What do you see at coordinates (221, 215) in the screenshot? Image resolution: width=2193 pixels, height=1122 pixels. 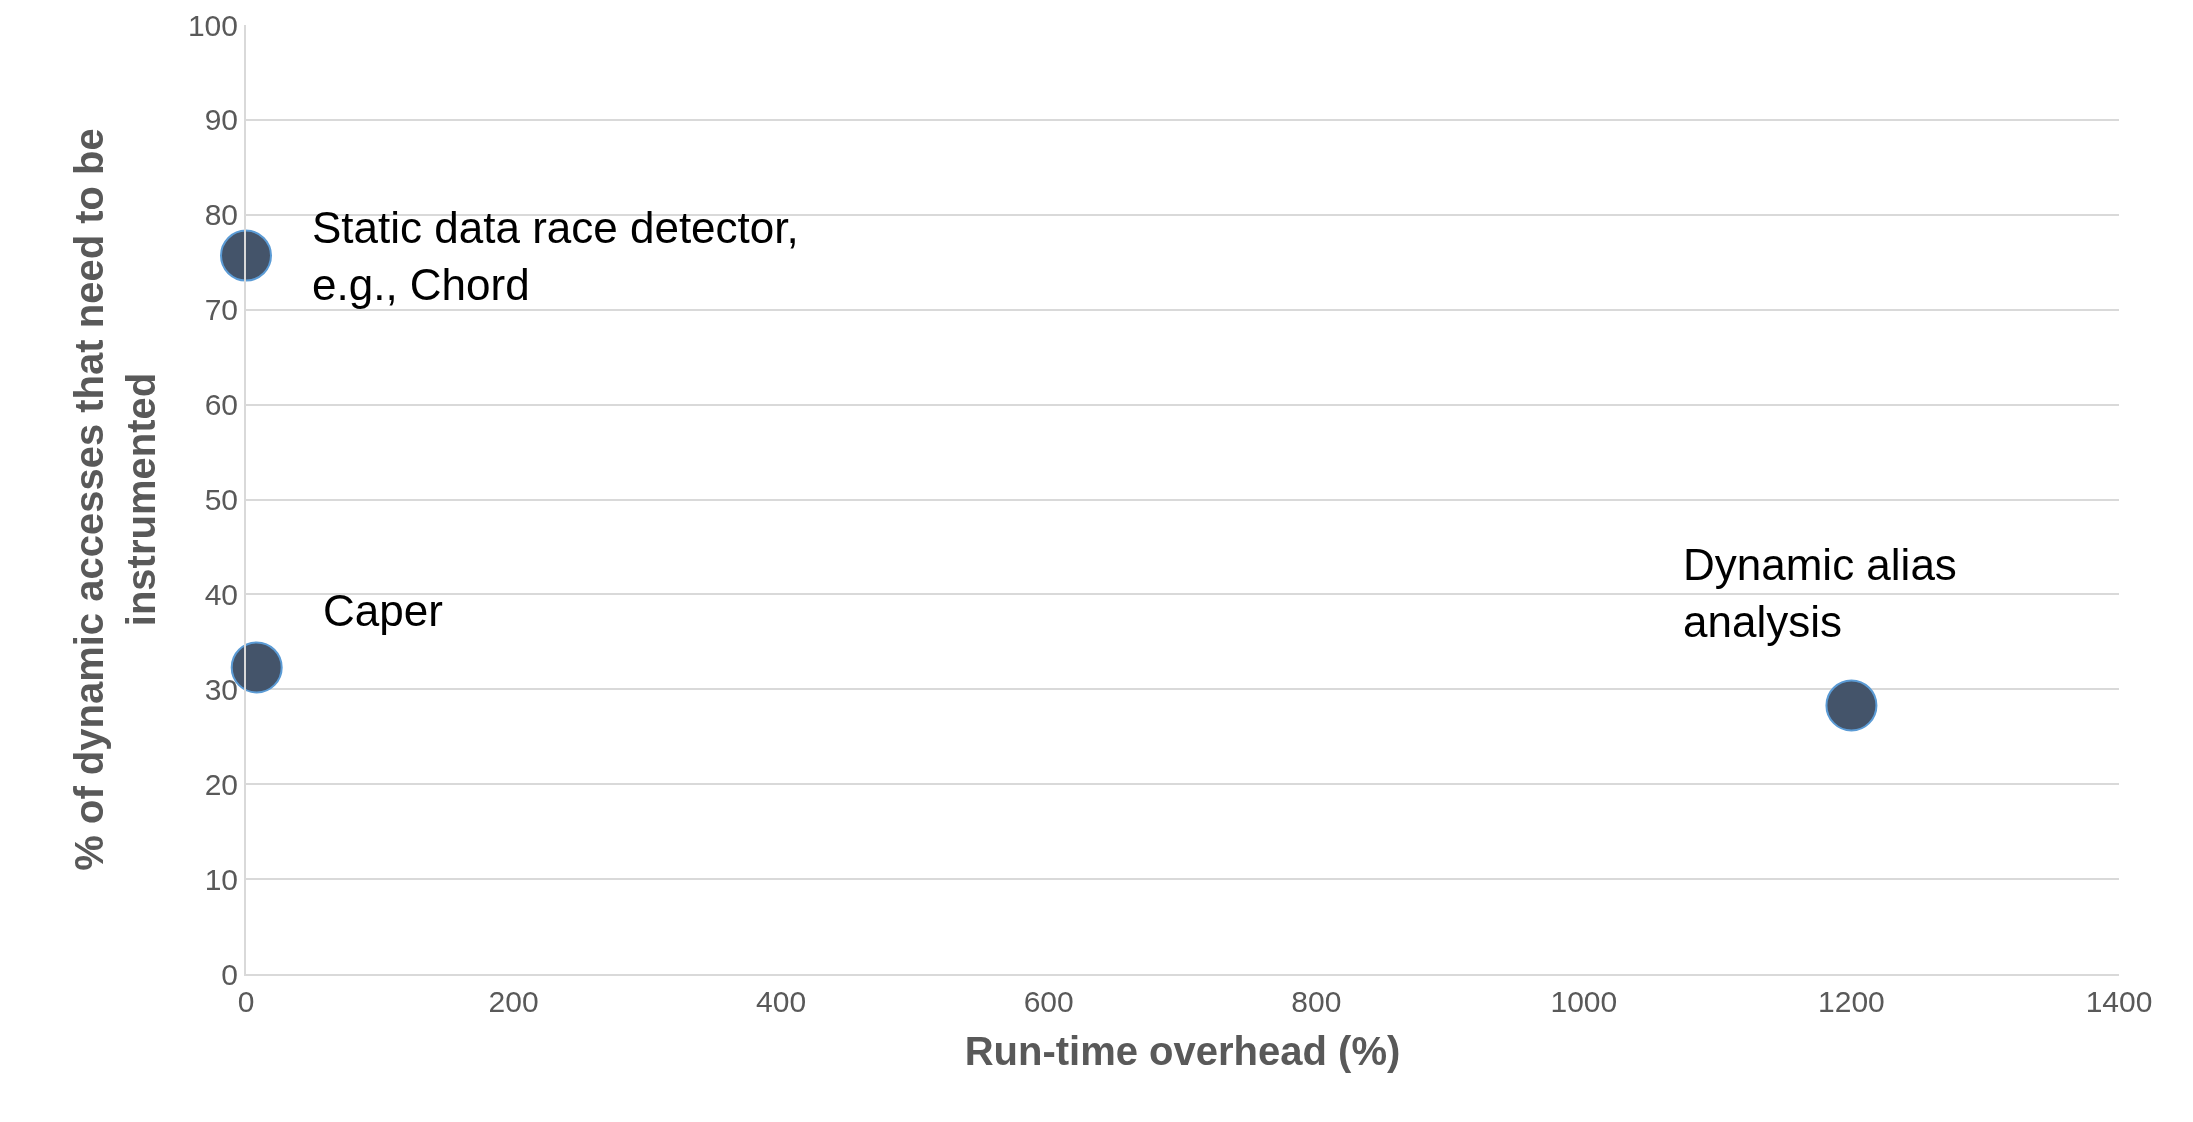 I see `y-tick-label: 80` at bounding box center [221, 215].